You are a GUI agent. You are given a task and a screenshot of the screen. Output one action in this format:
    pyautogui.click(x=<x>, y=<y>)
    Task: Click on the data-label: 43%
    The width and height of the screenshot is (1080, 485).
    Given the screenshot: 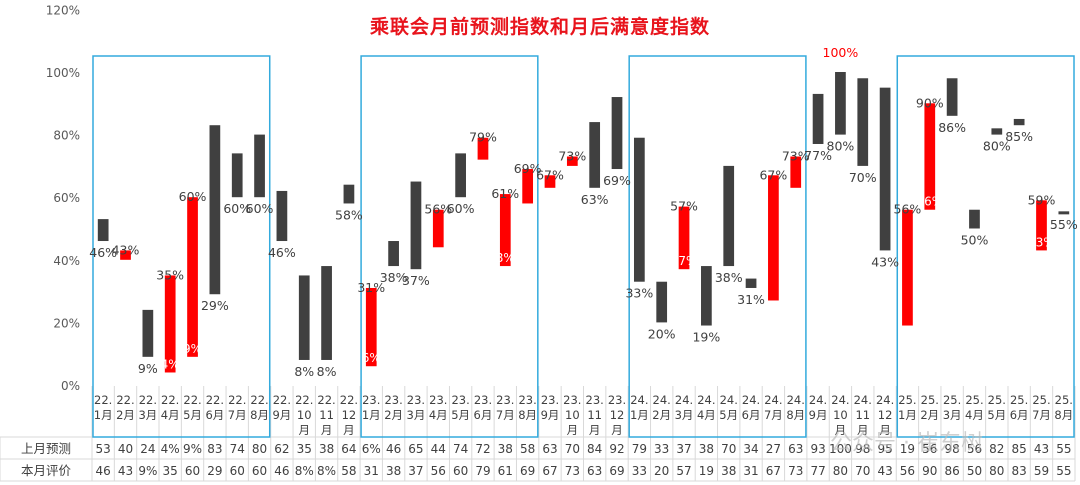 What is the action you would take?
    pyautogui.click(x=885, y=261)
    